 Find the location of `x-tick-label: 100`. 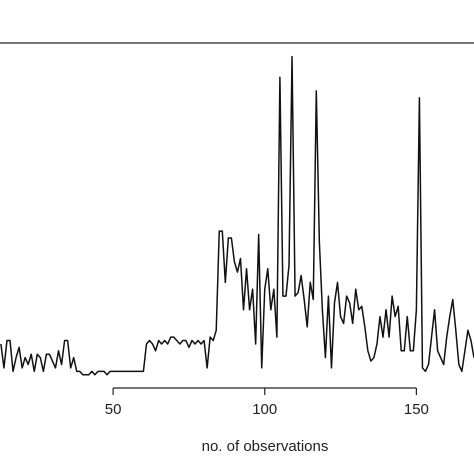

x-tick-label: 100 is located at coordinates (264, 409).